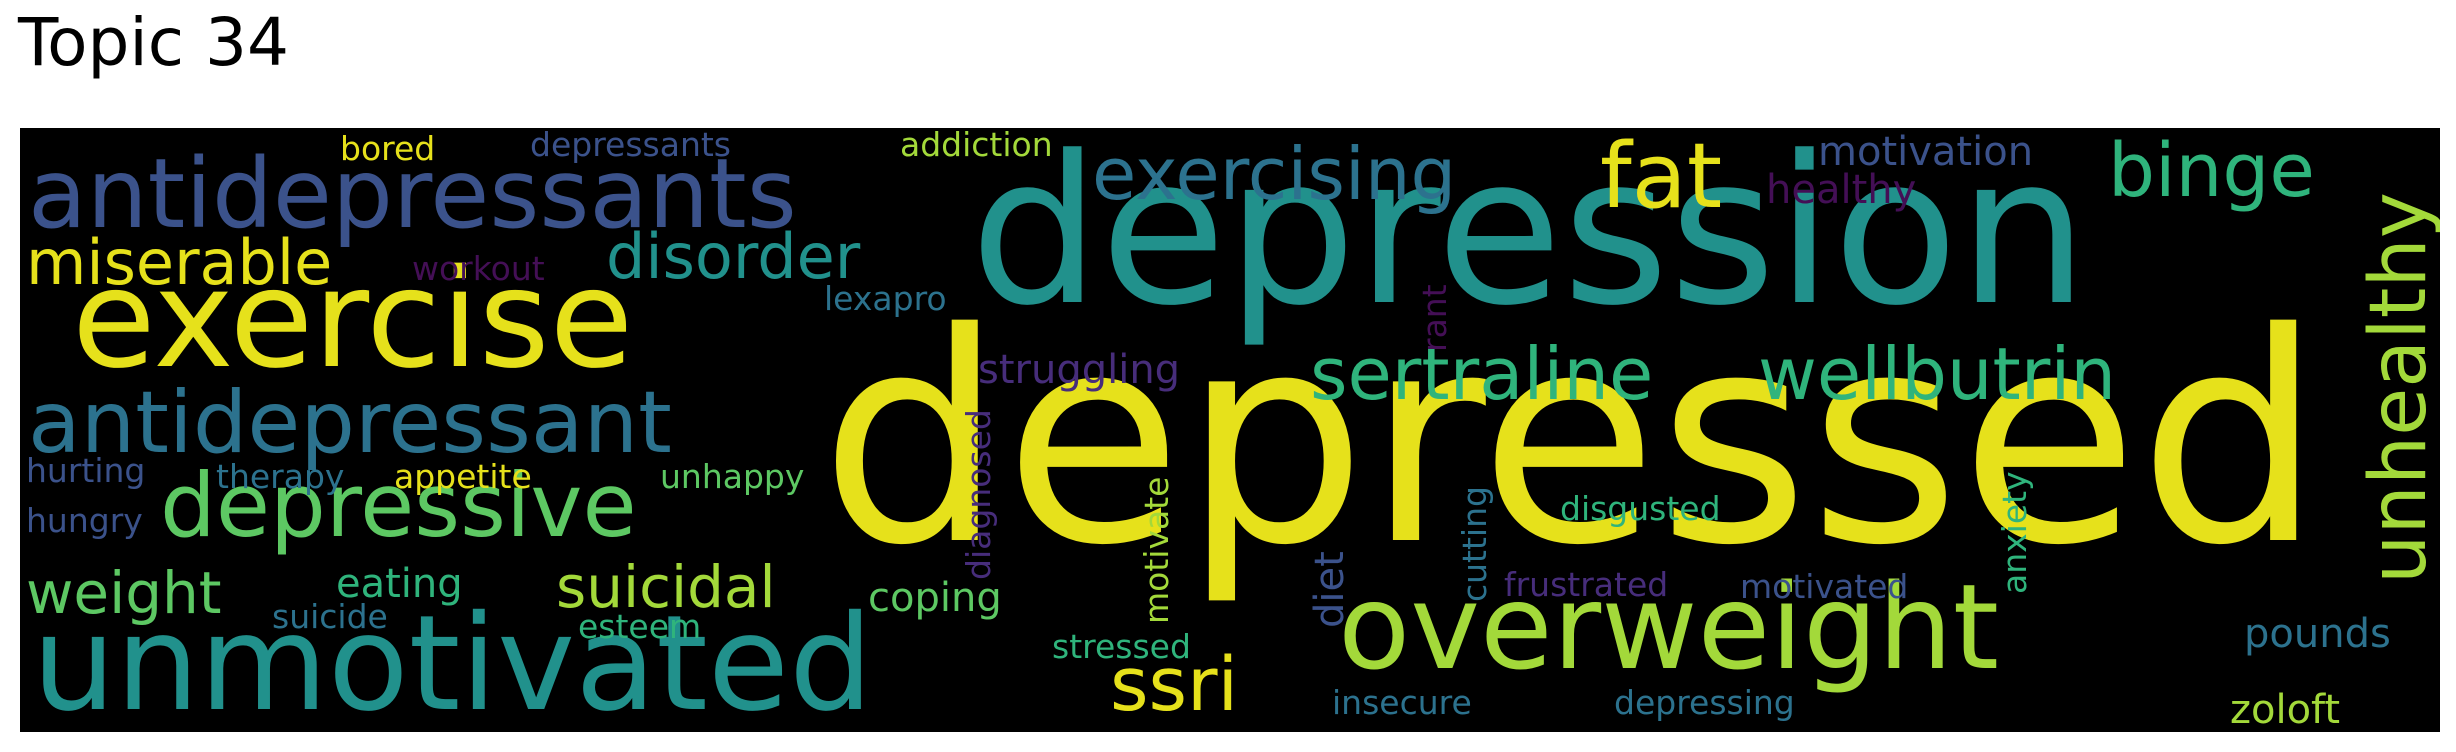 The image size is (2456, 752). Describe the element at coordinates (179, 262) in the screenshot. I see `word-miserable: miserable` at that location.